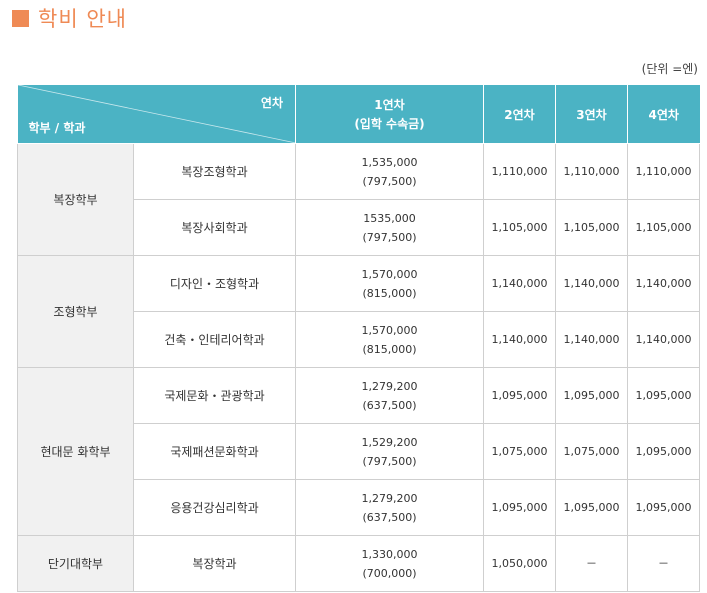 Image resolution: width=707 pixels, height=593 pixels. I want to click on orange-square-icon, so click(20, 18).